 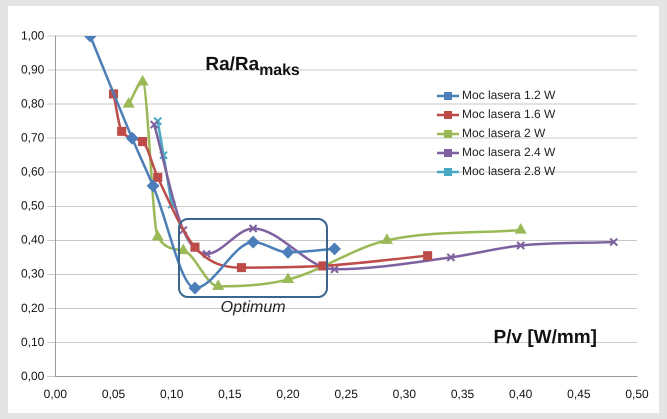 I want to click on legend-label: Moc lasera 2.4 W, so click(x=509, y=152).